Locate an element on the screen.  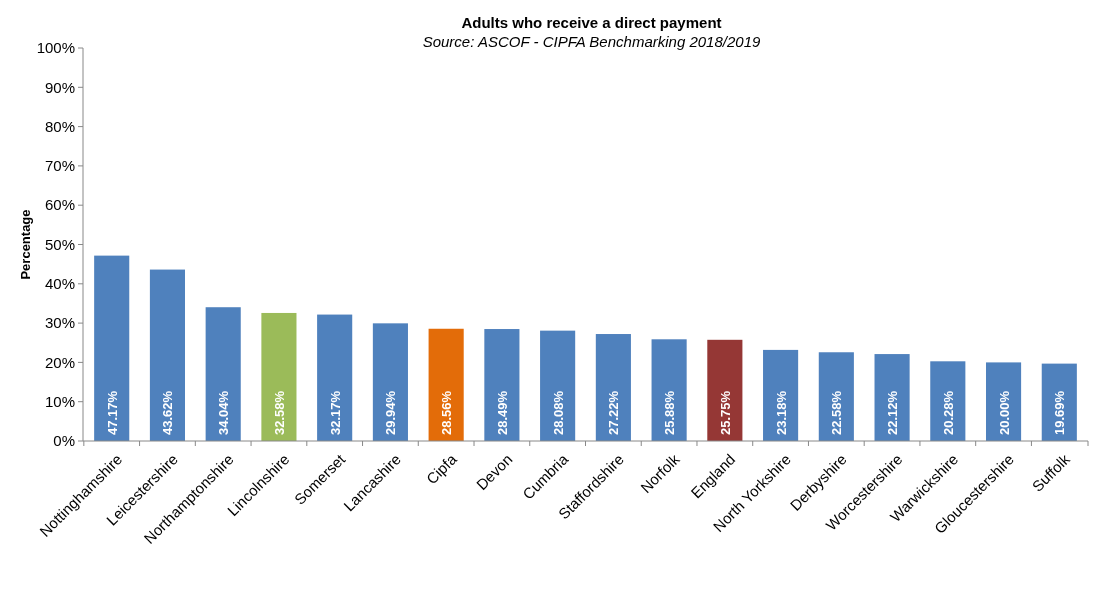
y-tick-label: 0% is located at coordinates (64, 441).